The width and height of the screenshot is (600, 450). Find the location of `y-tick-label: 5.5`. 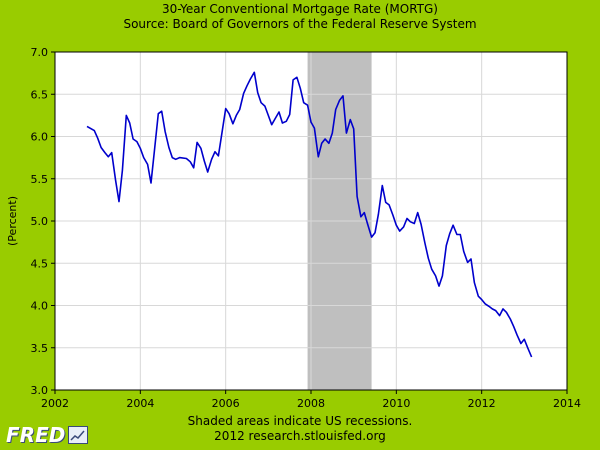

y-tick-label: 5.5 is located at coordinates (40, 179).